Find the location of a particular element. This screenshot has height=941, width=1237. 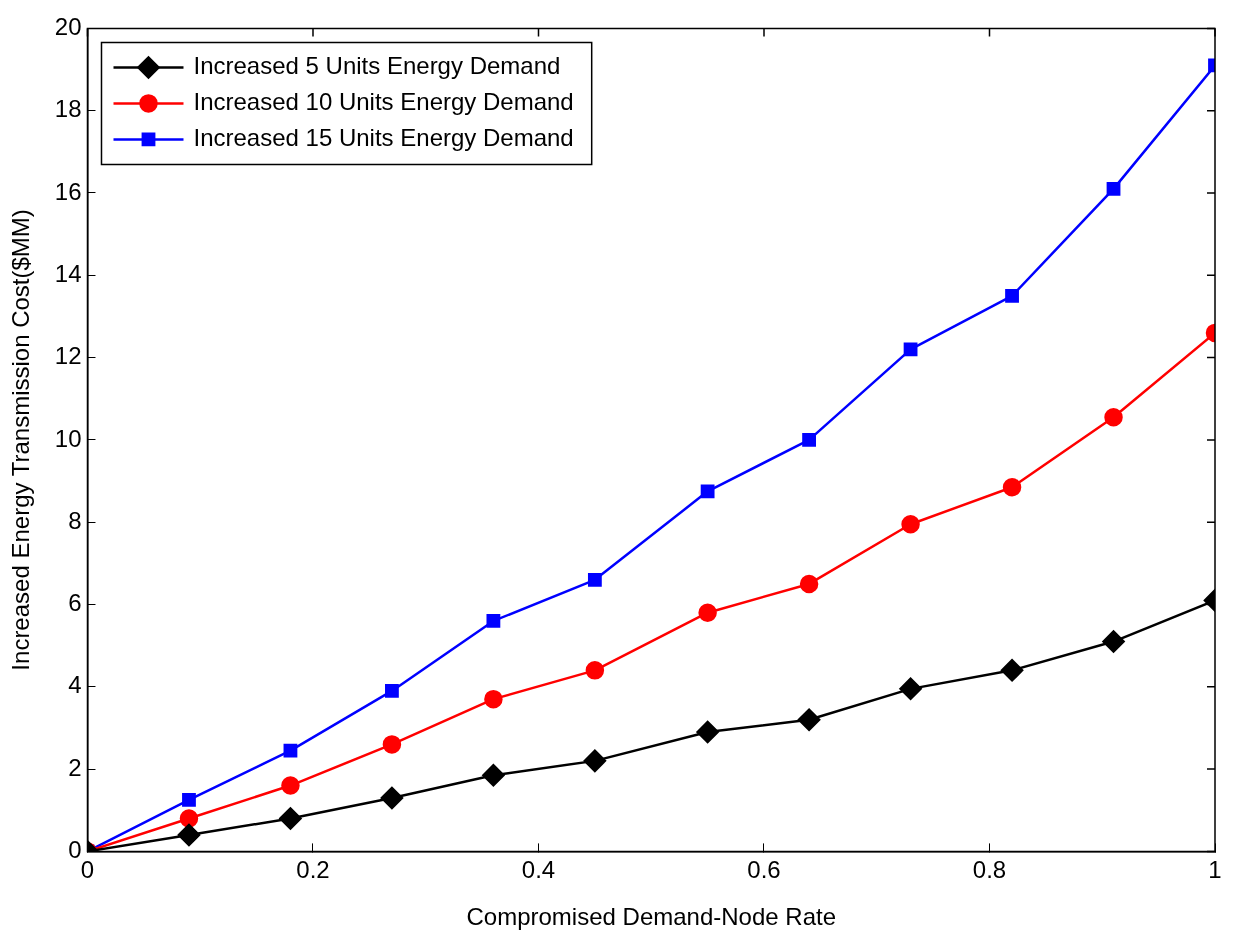

y-tick-label: 12 is located at coordinates (68, 356).